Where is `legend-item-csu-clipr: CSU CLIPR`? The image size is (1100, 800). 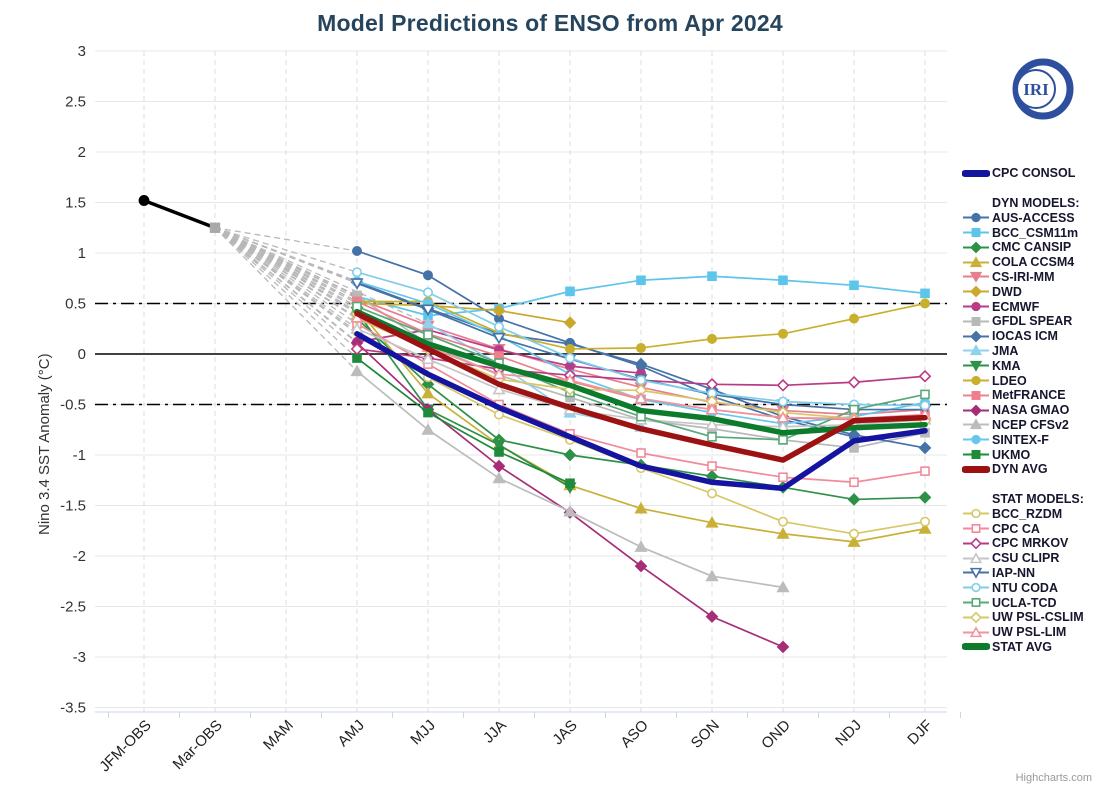 legend-item-csu-clipr: CSU CLIPR is located at coordinates (1031, 558).